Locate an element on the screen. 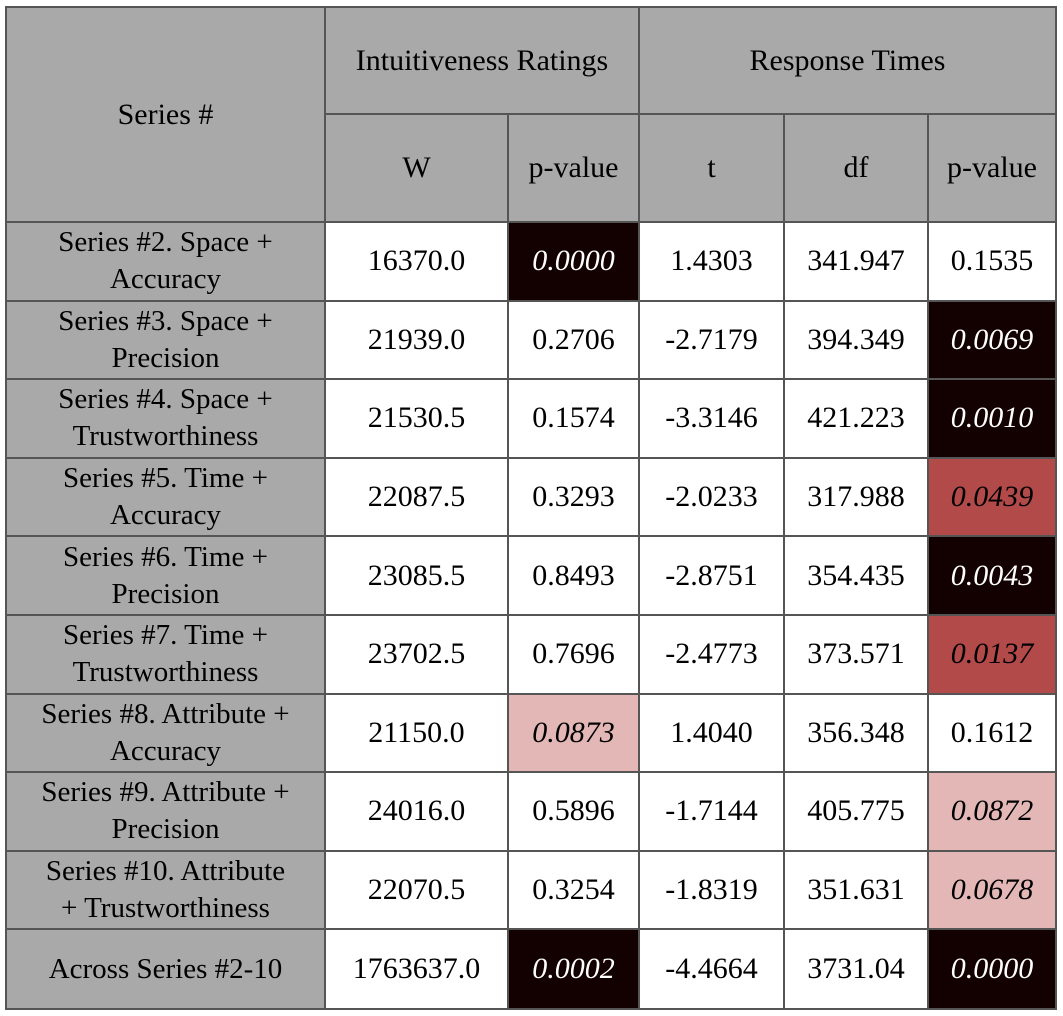 The height and width of the screenshot is (1016, 1063). response-times-group-header: Response Times is located at coordinates (847, 60).